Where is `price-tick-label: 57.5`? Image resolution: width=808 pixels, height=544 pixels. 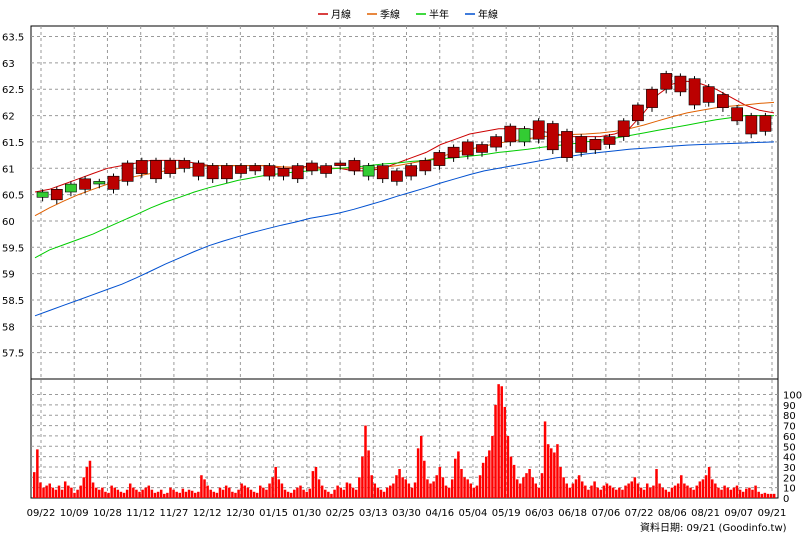
price-tick-label: 57.5 is located at coordinates (13, 354).